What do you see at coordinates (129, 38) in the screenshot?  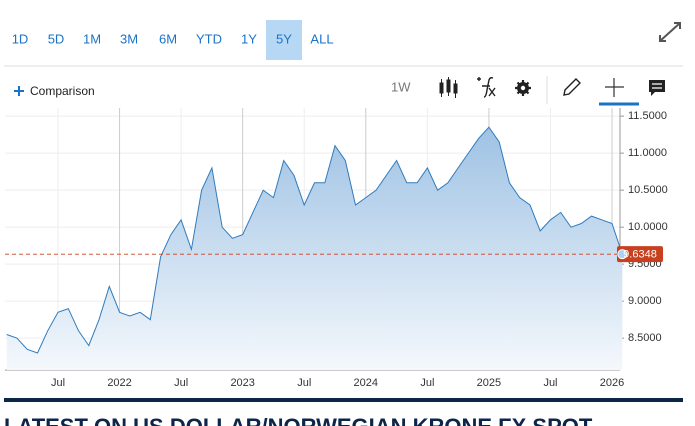 I see `range-button: 3M` at bounding box center [129, 38].